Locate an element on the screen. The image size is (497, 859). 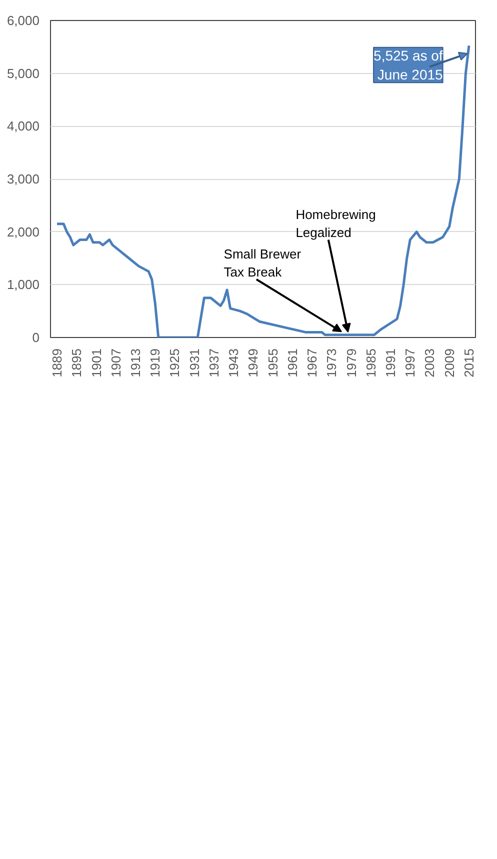
x-tick-label: 1955 is located at coordinates (272, 363).